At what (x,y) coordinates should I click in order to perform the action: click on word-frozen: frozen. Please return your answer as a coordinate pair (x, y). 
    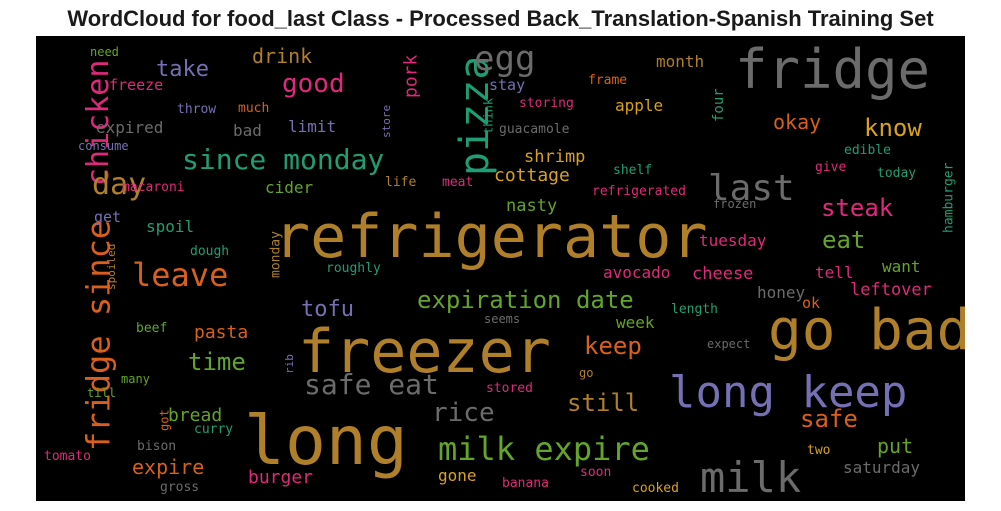
    Looking at the image, I should click on (734, 204).